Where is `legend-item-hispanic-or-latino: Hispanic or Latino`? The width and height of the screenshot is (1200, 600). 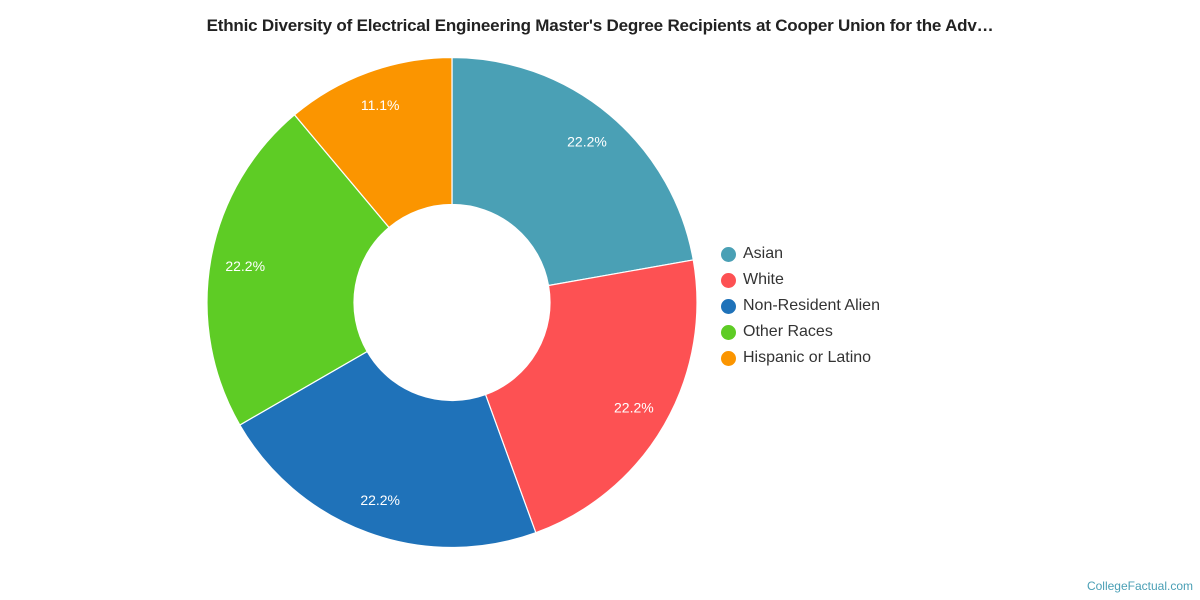 legend-item-hispanic-or-latino: Hispanic or Latino is located at coordinates (800, 358).